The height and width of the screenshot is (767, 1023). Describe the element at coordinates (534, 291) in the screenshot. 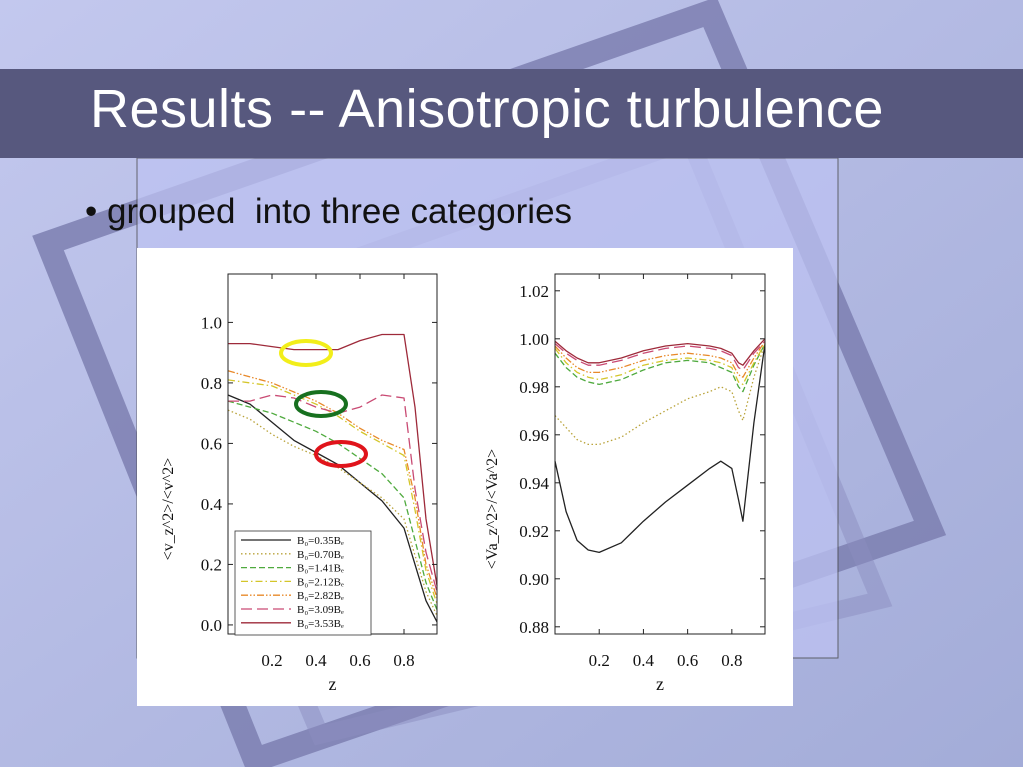

I see `y-tick-label: 1.02` at that location.